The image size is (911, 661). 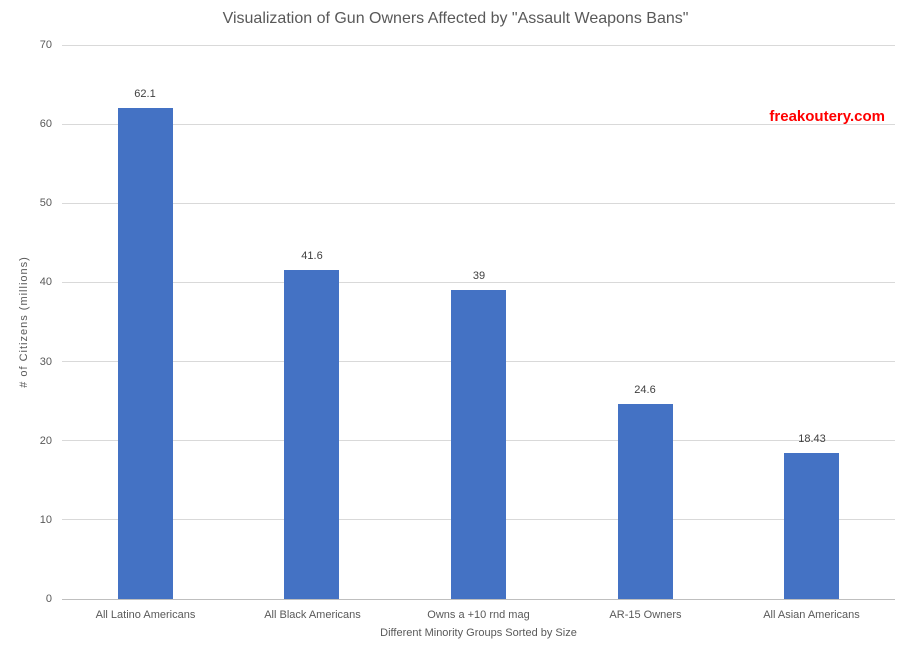 I want to click on bar-value-label: 24.6, so click(x=645, y=390).